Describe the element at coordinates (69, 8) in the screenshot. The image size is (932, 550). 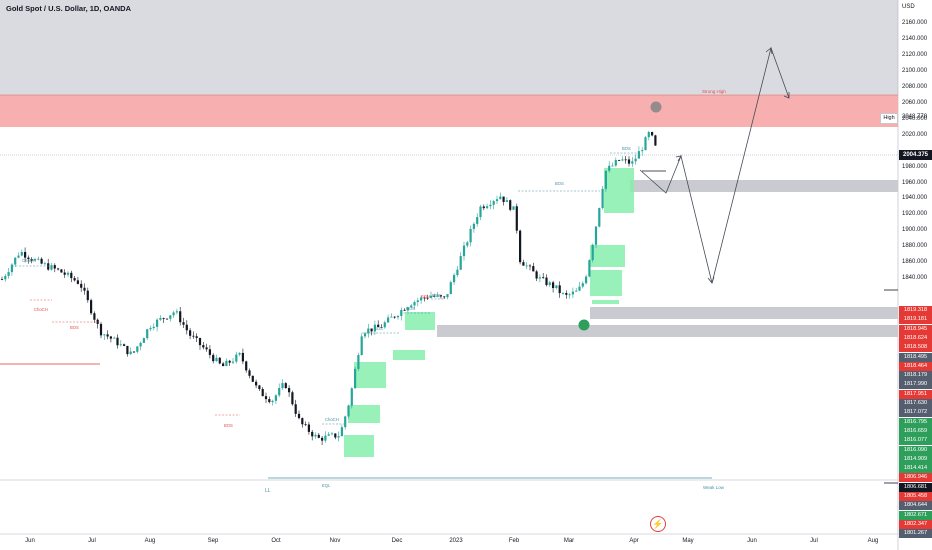
I see `symbol-title: Gold Spot / U.S. Dollar, 1D, OANDA` at that location.